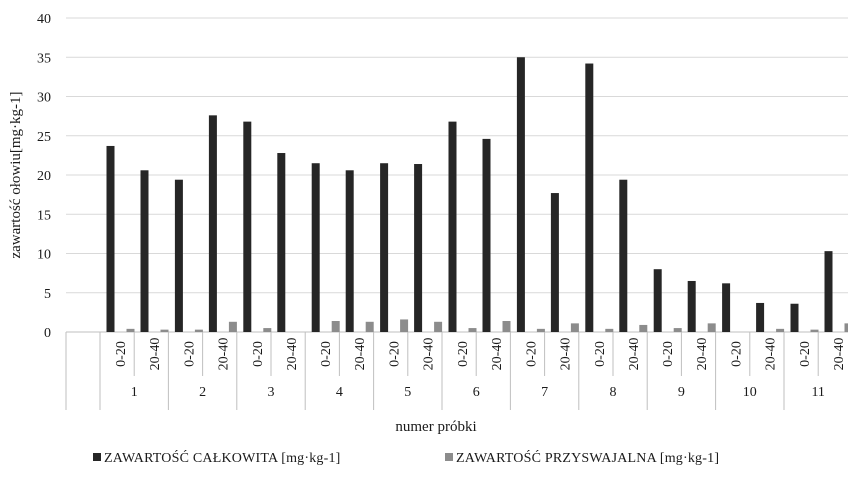 The image size is (848, 489). I want to click on y-tick-label: 35, so click(44, 58).